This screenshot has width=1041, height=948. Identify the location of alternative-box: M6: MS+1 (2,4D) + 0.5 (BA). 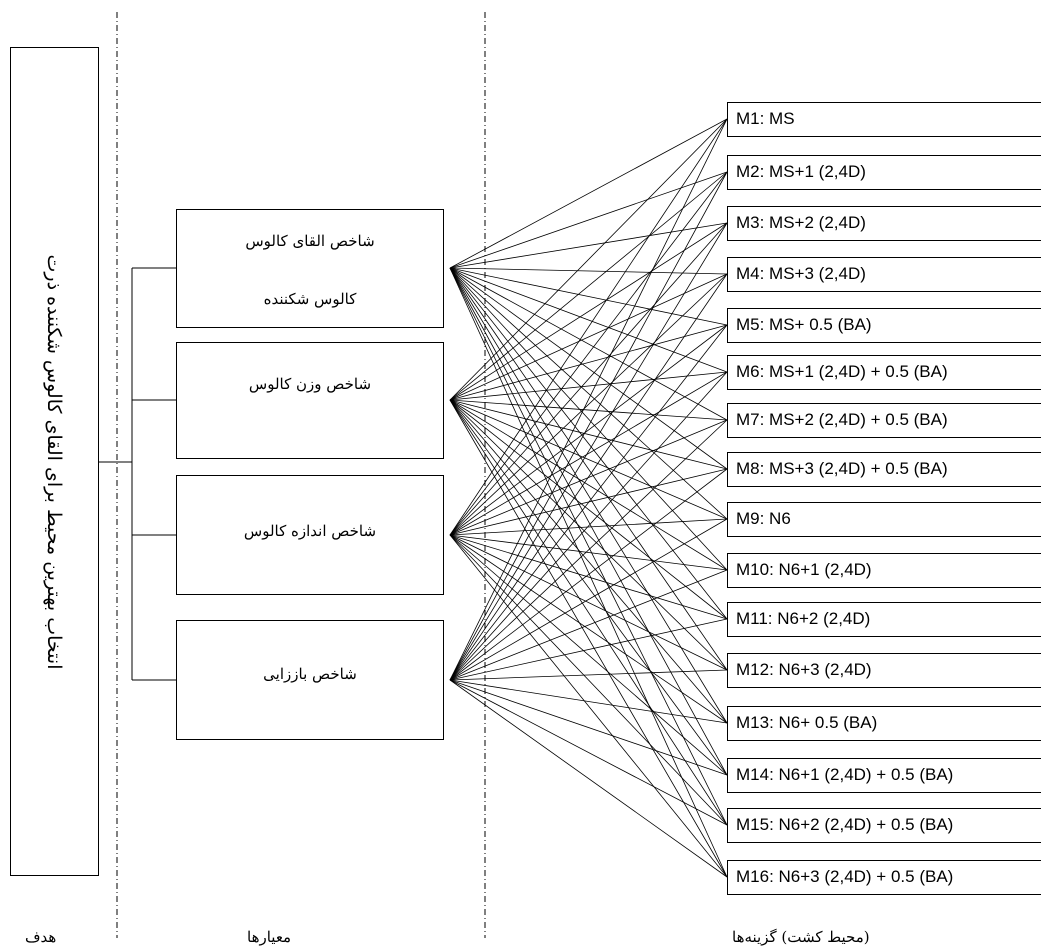
(884, 372).